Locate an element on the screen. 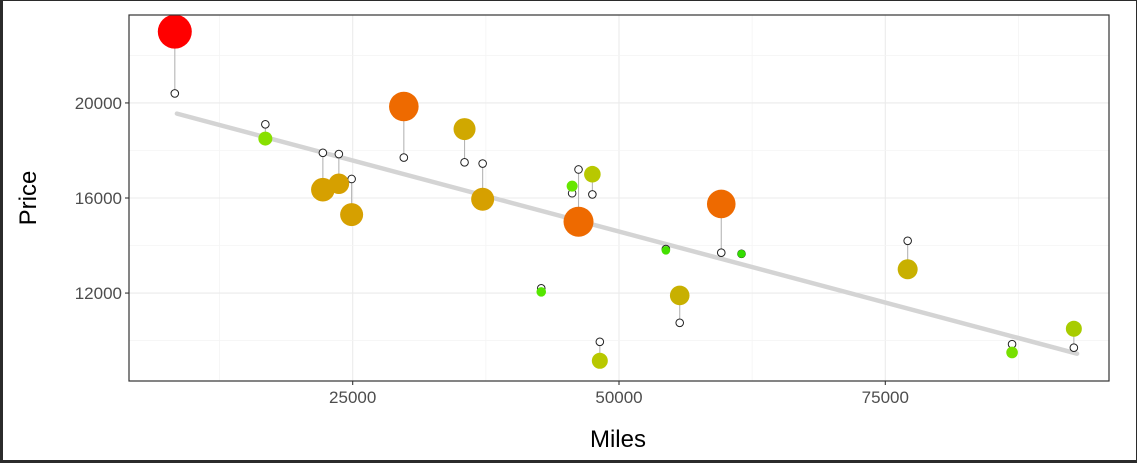  y-axis: 12000 16000 20000 is located at coordinates (102, 198).